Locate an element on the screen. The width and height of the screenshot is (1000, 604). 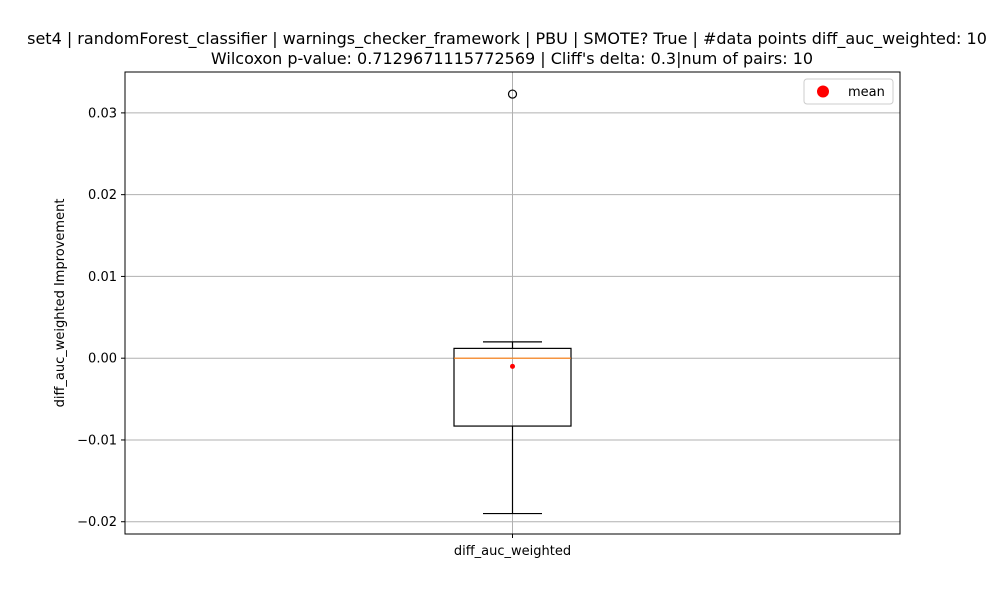
iqr-box is located at coordinates (512, 387).